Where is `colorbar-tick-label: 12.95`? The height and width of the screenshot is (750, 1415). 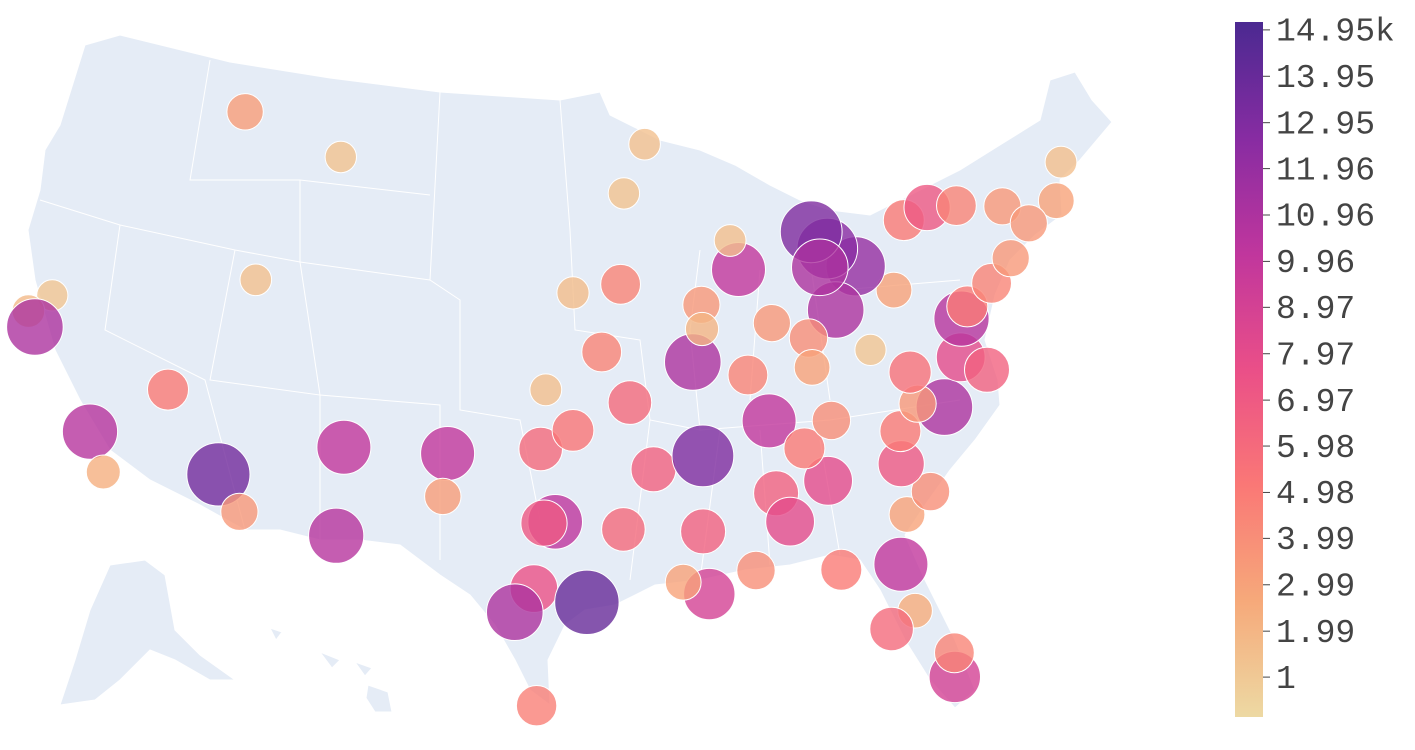
colorbar-tick-label: 12.95 is located at coordinates (1325, 124).